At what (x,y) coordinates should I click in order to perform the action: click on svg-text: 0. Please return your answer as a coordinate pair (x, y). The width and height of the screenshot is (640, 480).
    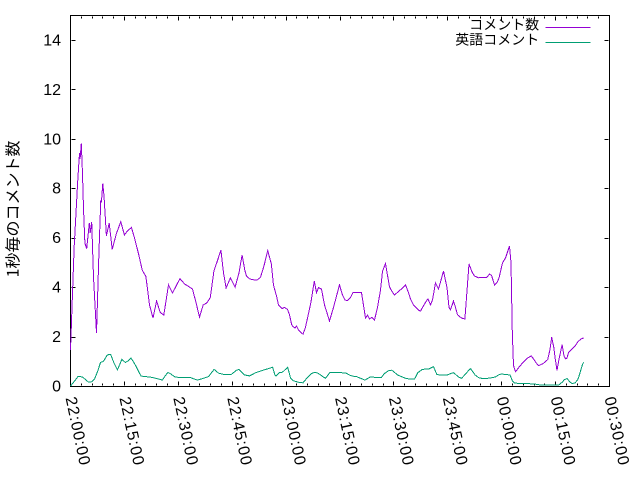
    Looking at the image, I should click on (56, 386).